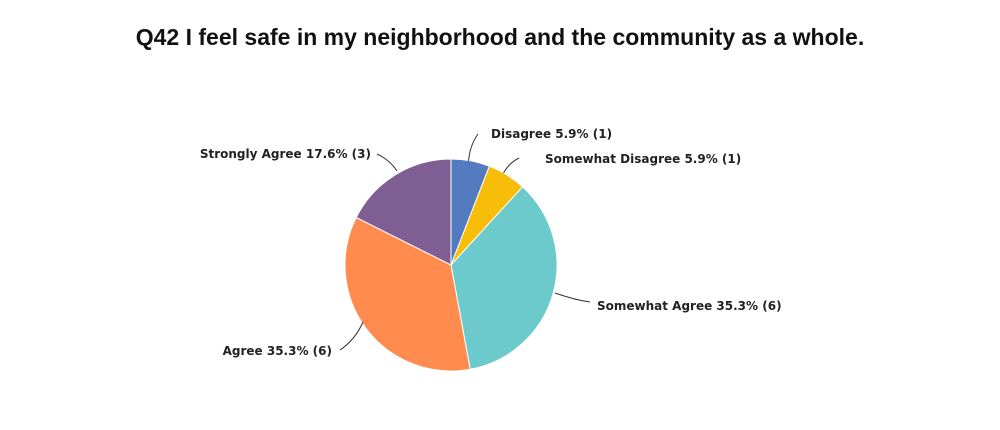 Image resolution: width=1000 pixels, height=430 pixels. I want to click on leader-line-strongly-agree, so click(387, 162).